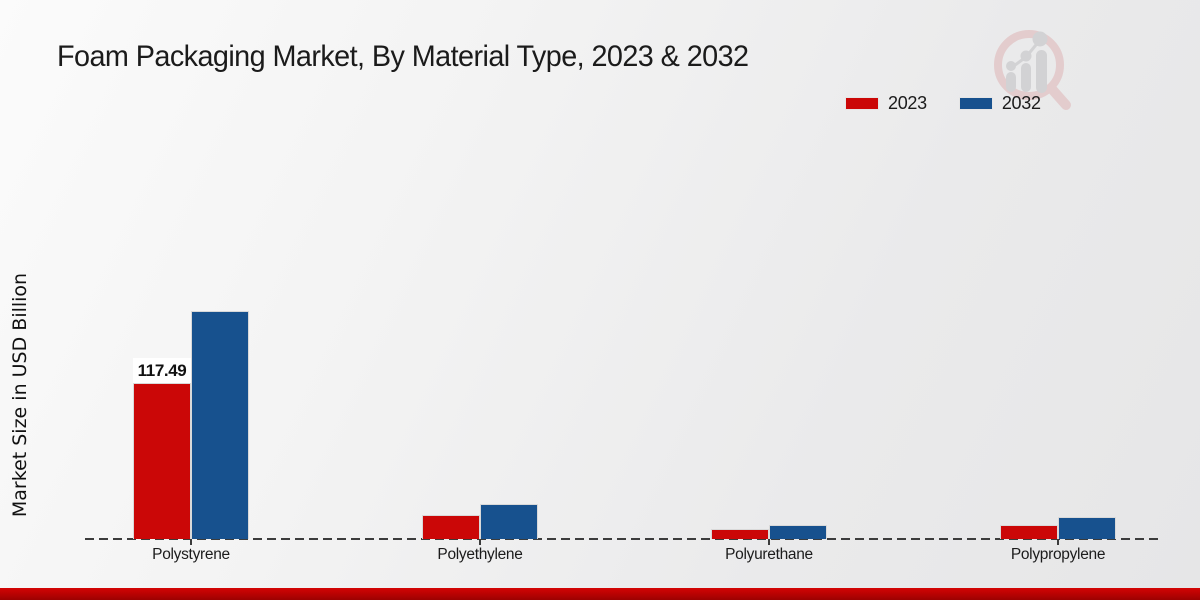 This screenshot has width=1200, height=600. I want to click on category-label-polypropylene: Polypropylene, so click(1058, 554).